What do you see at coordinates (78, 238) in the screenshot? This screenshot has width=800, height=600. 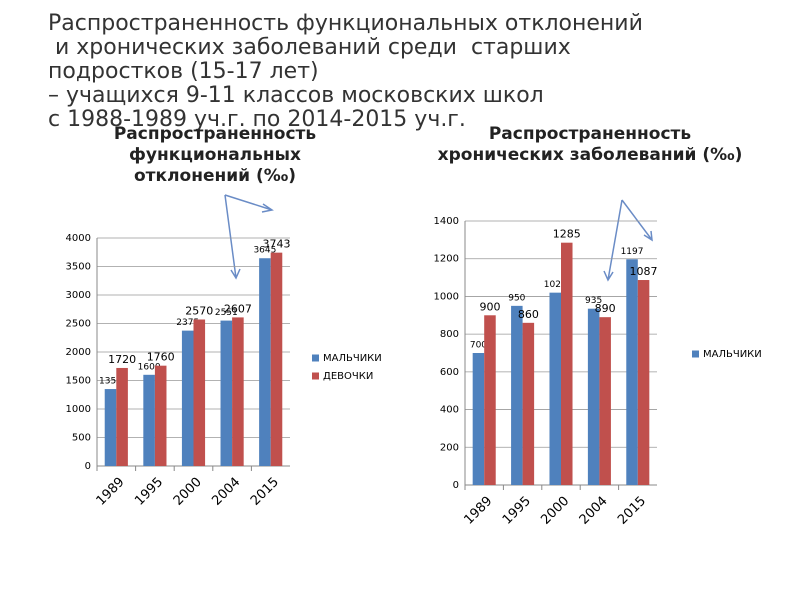 I see `y-tick-label: 4000` at bounding box center [78, 238].